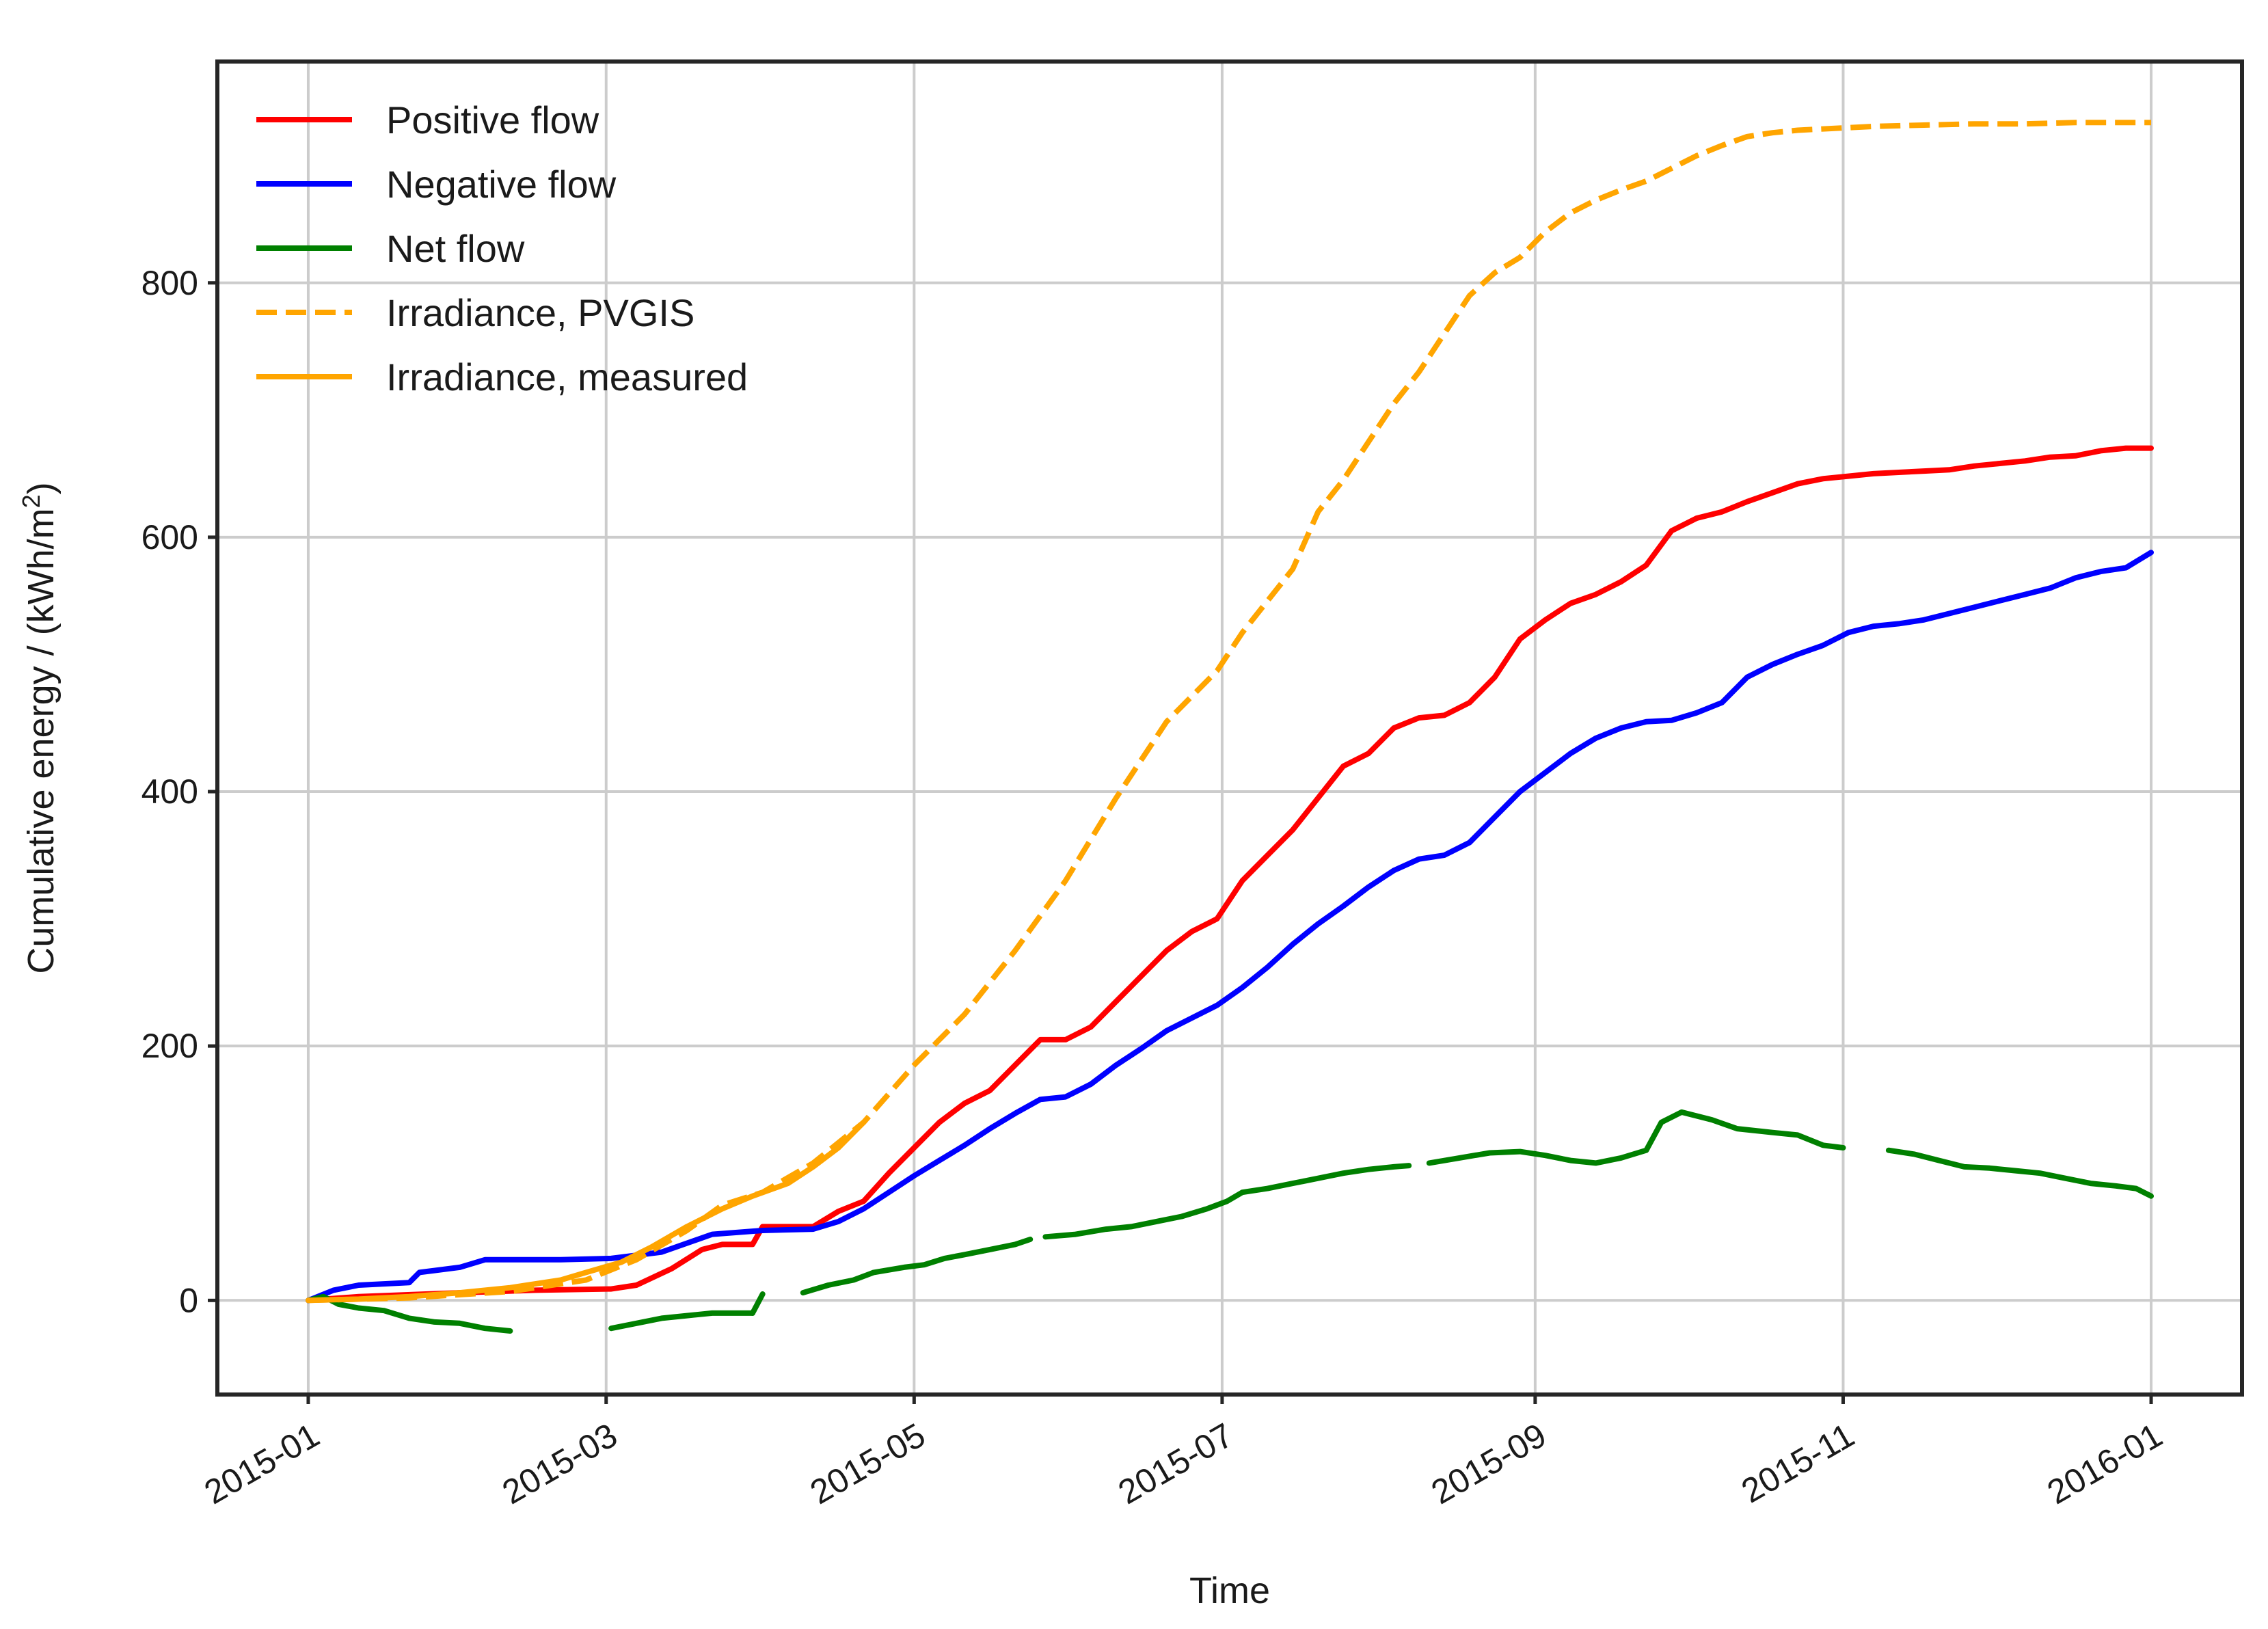  Describe the element at coordinates (492, 120) in the screenshot. I see `legend-label-positive-flow: Positive flow` at that location.